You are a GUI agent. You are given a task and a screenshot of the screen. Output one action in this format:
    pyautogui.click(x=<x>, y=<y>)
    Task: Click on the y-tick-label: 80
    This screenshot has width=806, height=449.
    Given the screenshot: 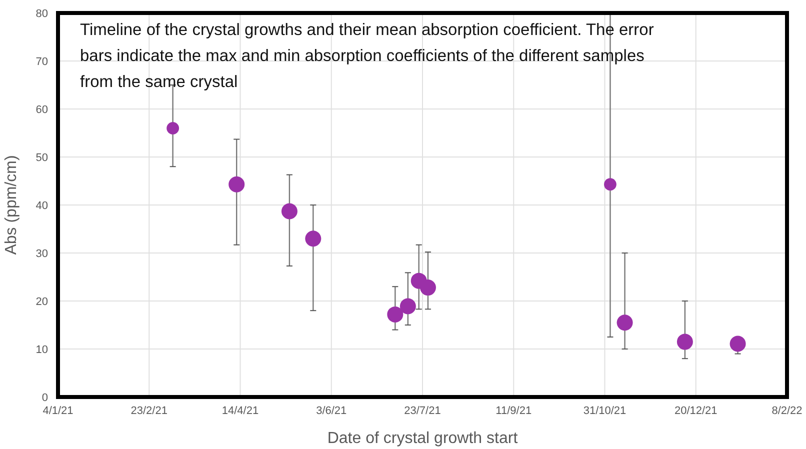 What is the action you would take?
    pyautogui.click(x=42, y=14)
    